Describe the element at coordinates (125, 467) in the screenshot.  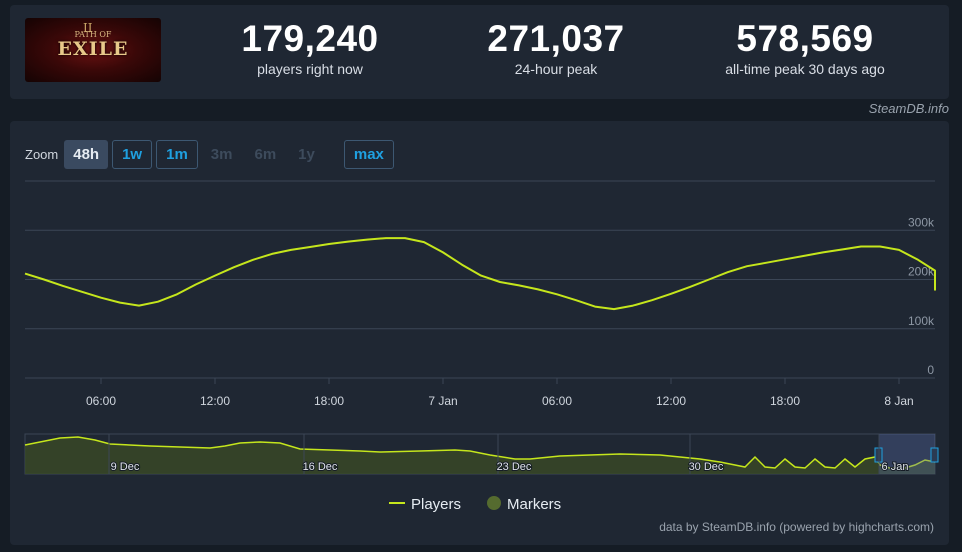
I see `navigator-date-label: 9 Dec` at that location.